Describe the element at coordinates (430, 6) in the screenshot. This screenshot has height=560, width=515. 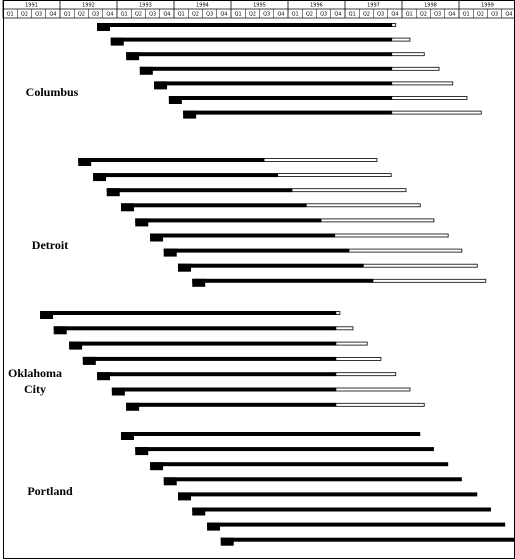
I see `year-label: 1998` at that location.